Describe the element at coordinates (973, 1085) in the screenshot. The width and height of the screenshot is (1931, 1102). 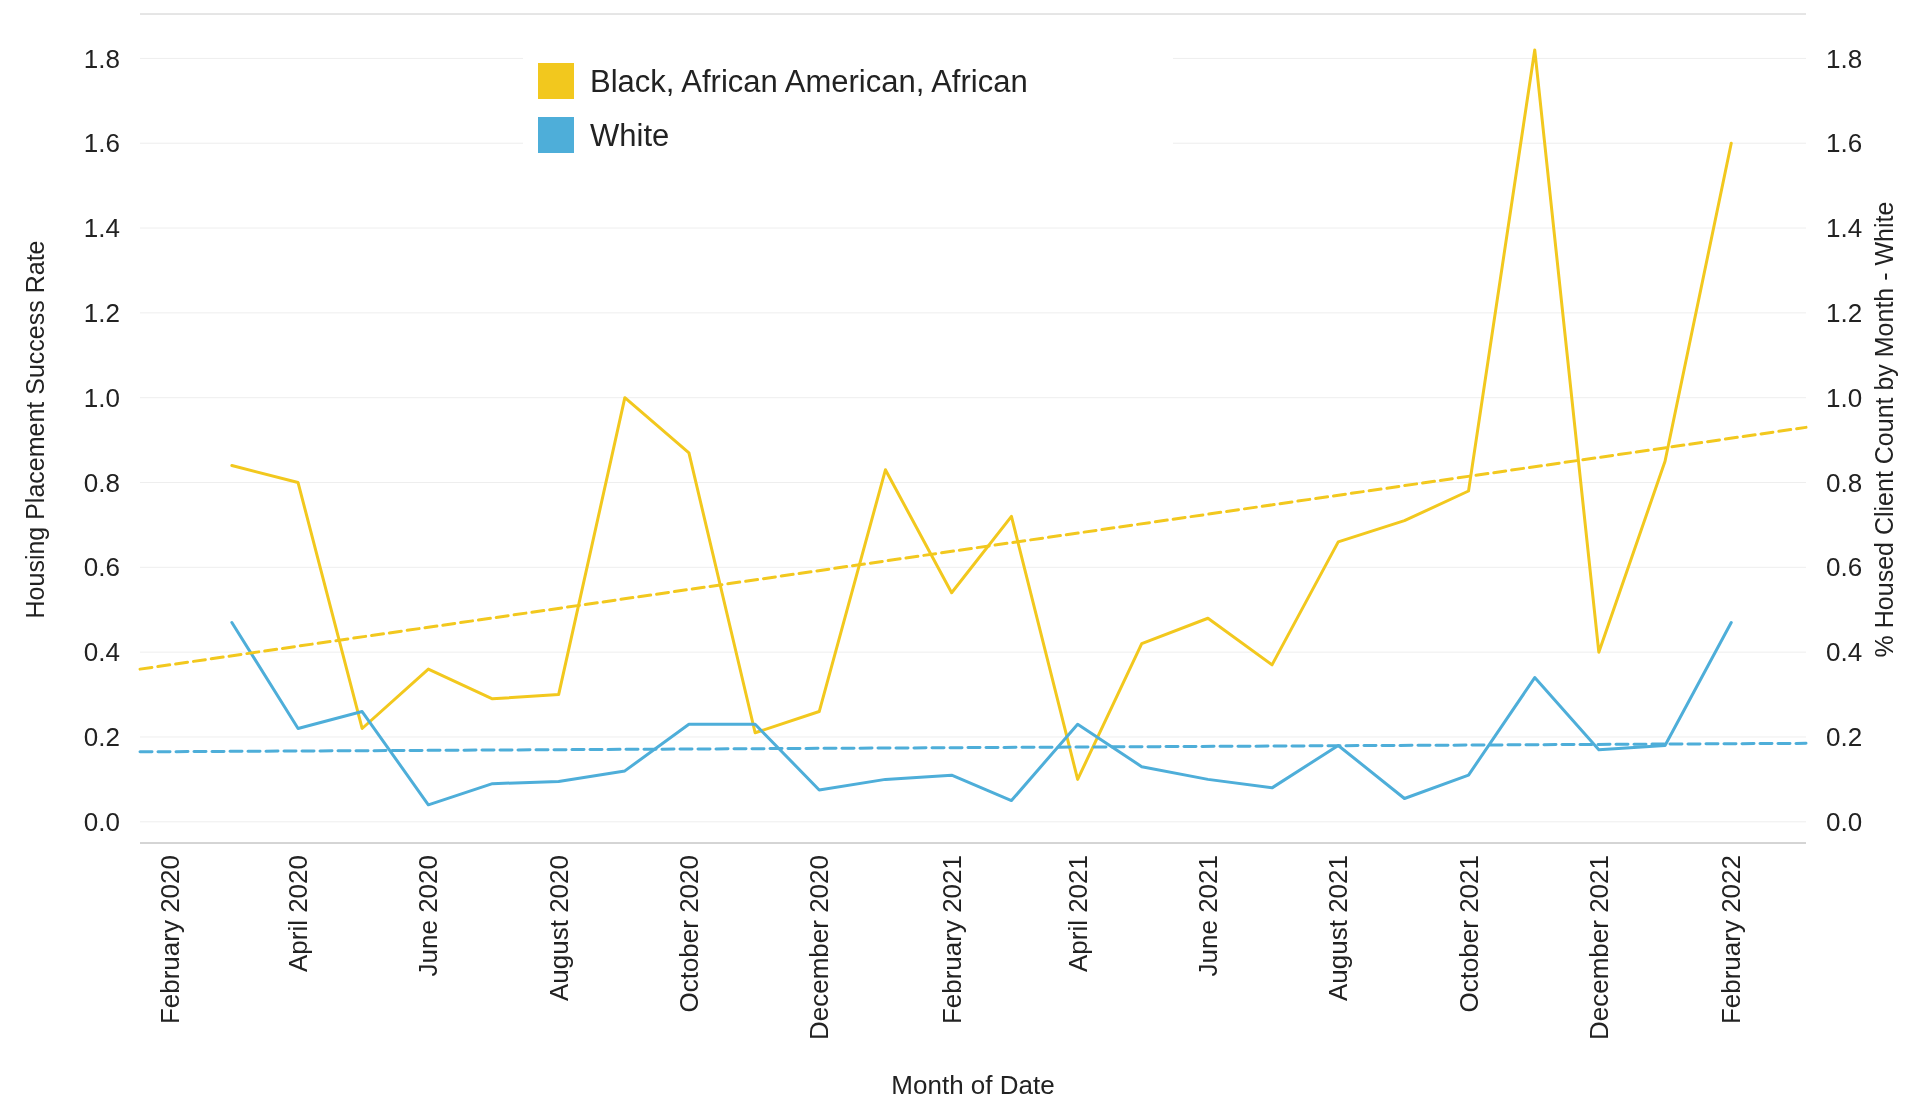
I see `x-axis-title: Month of Date` at that location.